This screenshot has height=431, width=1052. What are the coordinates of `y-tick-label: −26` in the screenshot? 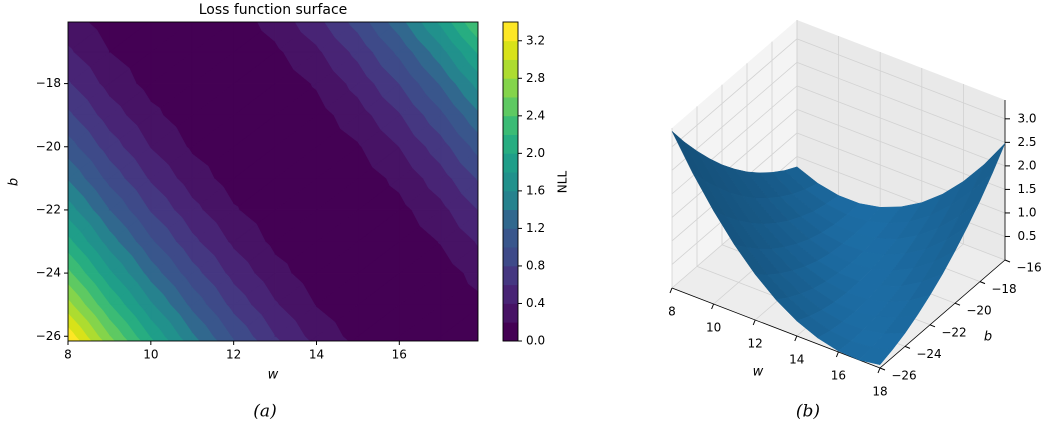 It's located at (48, 336).